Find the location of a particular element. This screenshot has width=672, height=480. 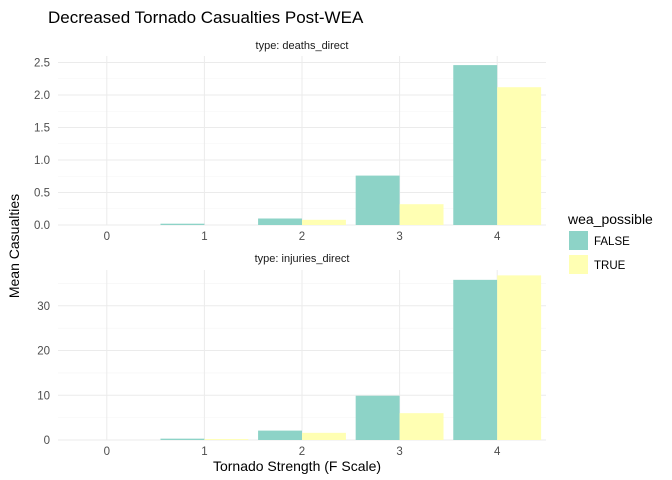

facet-strip-label: type: injuries_direct is located at coordinates (302, 259).